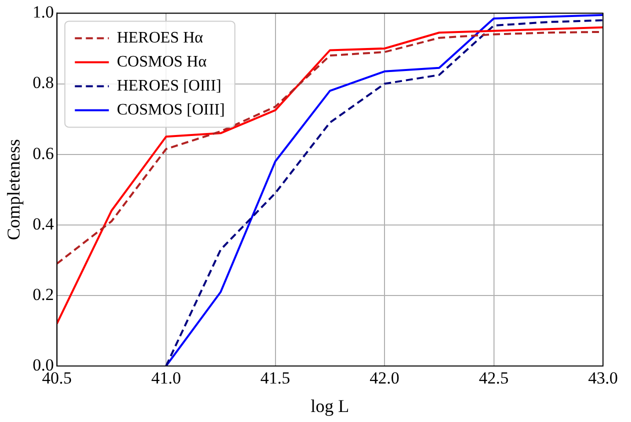 The width and height of the screenshot is (631, 422). Describe the element at coordinates (43, 153) in the screenshot. I see `y-tick-label: 0.6` at that location.